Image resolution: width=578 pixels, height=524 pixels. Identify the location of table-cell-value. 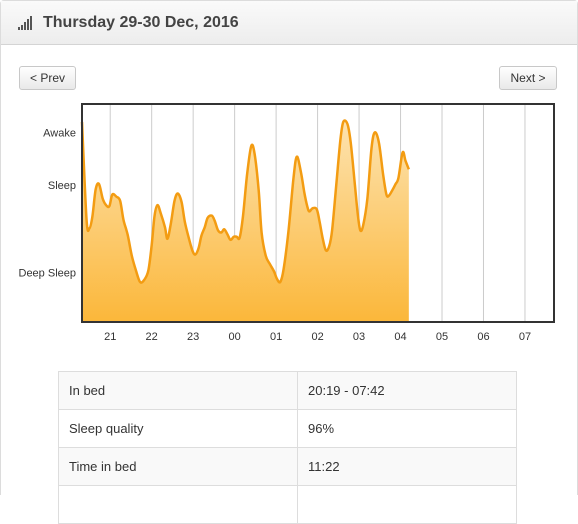
(407, 504).